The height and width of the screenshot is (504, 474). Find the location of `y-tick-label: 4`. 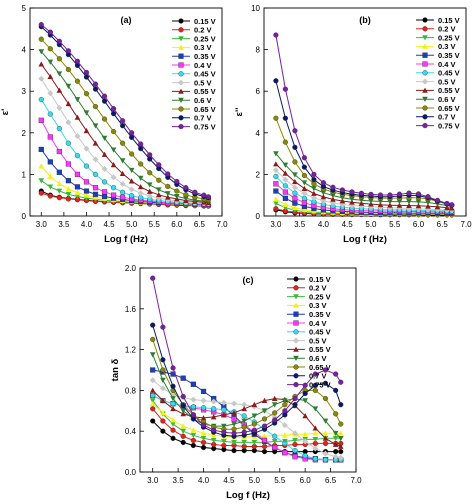

y-tick-label: 4 is located at coordinates (24, 50).